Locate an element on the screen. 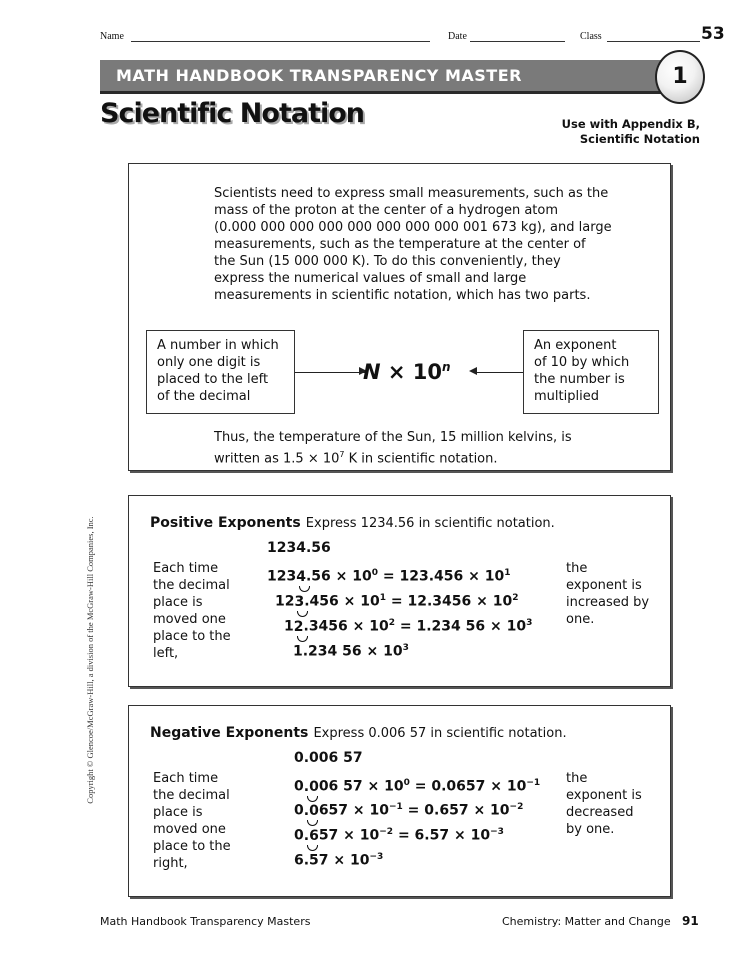  equation-line: 0.006 57 × 100 = 0.0657 × 10−1 is located at coordinates (417, 790).